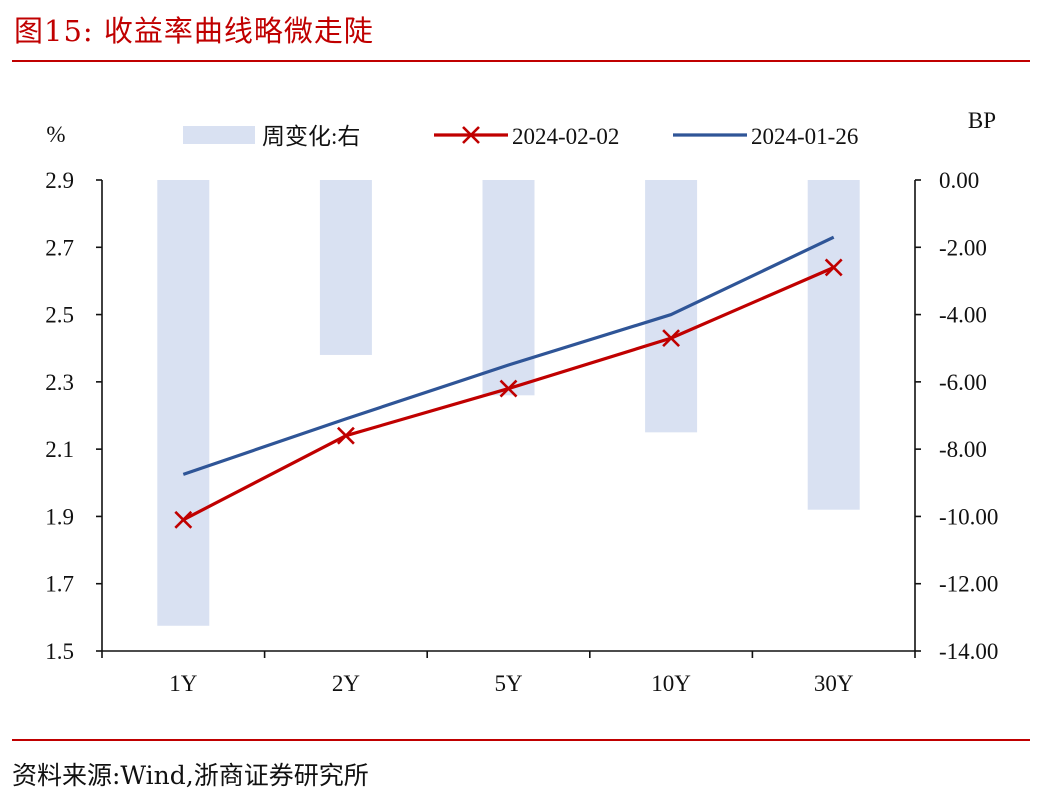 This screenshot has height=798, width=1050. I want to click on legend-swatch-bar, so click(219, 135).